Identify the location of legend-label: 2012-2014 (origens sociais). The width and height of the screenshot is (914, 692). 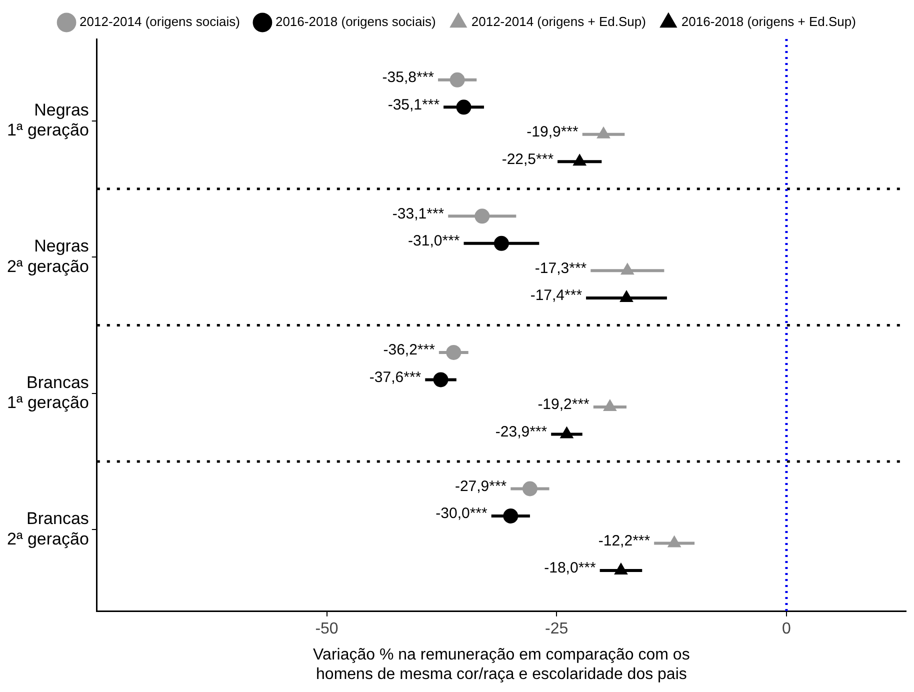
(160, 22).